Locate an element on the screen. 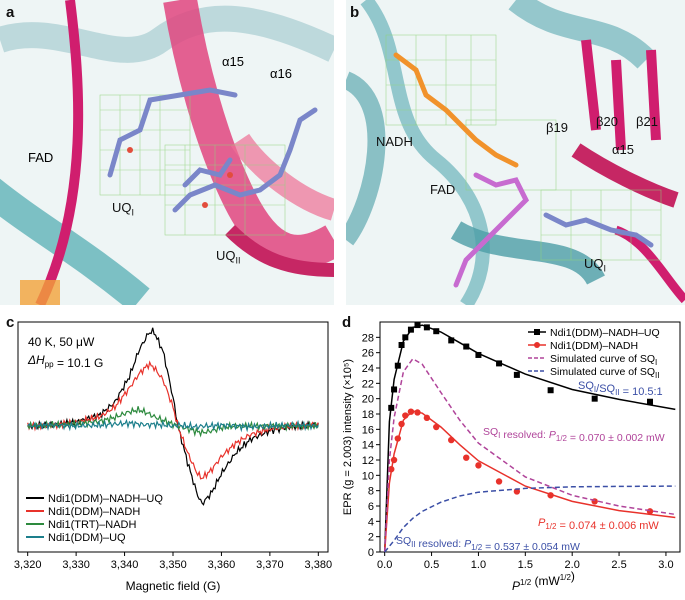 This screenshot has width=685, height=600. x-tick-label-d: 2.0 is located at coordinates (572, 565).